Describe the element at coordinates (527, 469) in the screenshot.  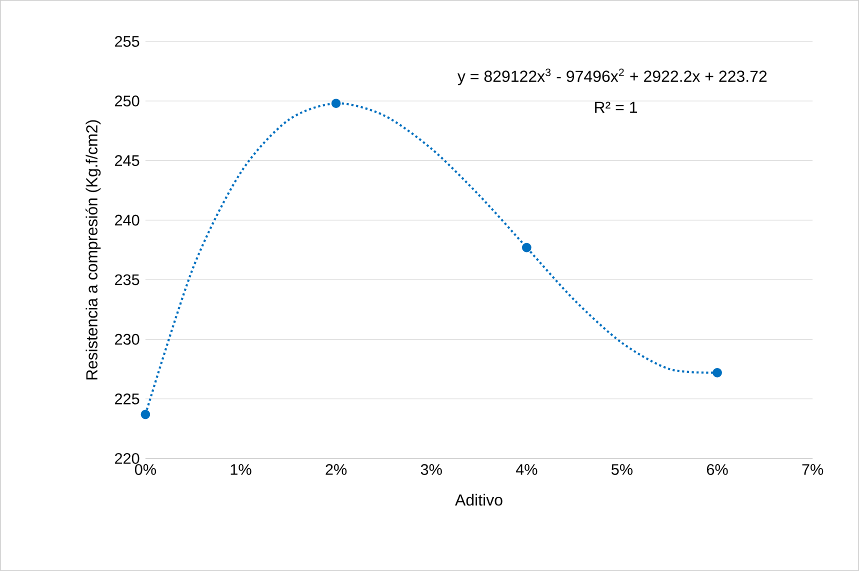
I see `x-tick-label: 4%` at that location.